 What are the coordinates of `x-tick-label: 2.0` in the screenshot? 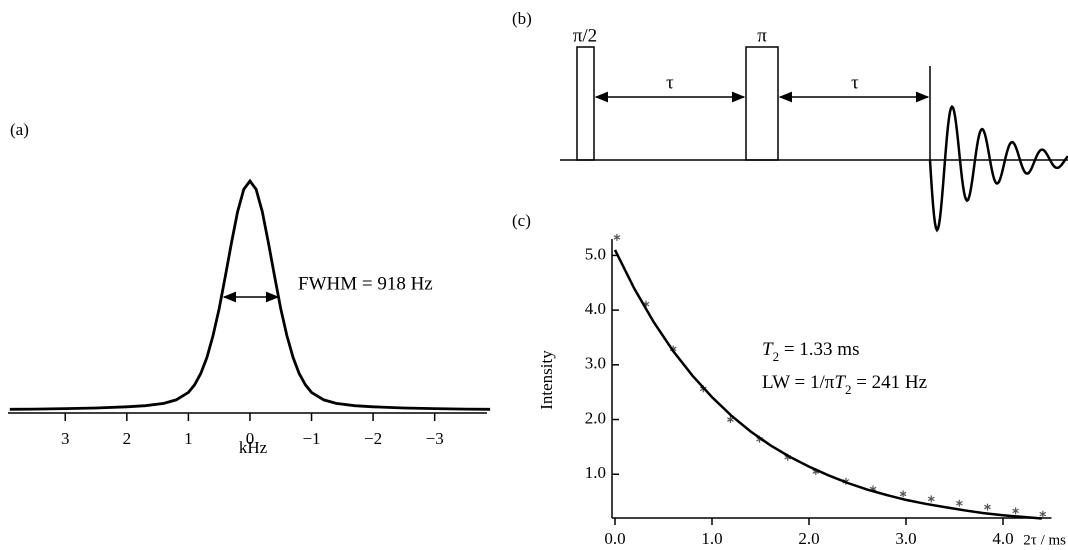 It's located at (808, 538).